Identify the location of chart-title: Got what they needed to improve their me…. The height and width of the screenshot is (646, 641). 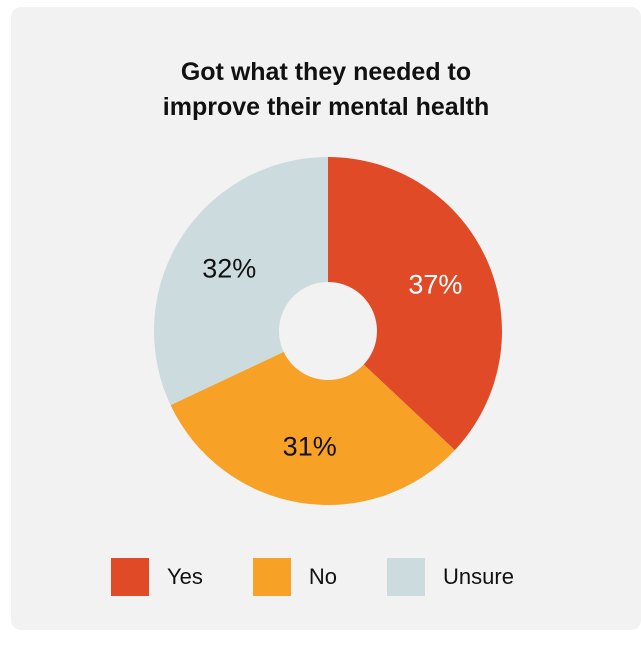
(326, 90).